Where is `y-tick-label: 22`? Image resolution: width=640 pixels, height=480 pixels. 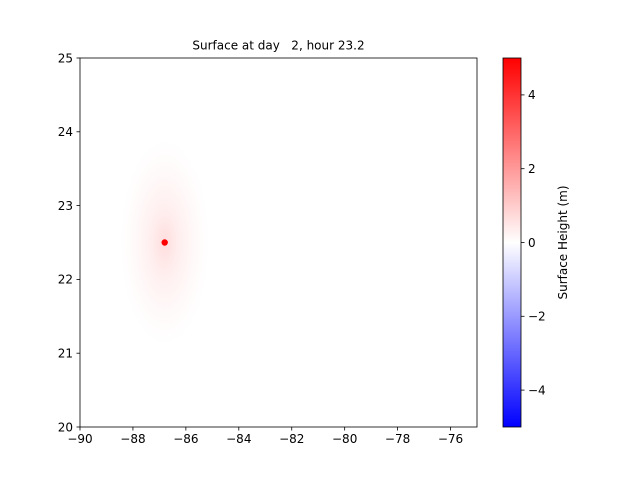 y-tick-label: 22 is located at coordinates (65, 280).